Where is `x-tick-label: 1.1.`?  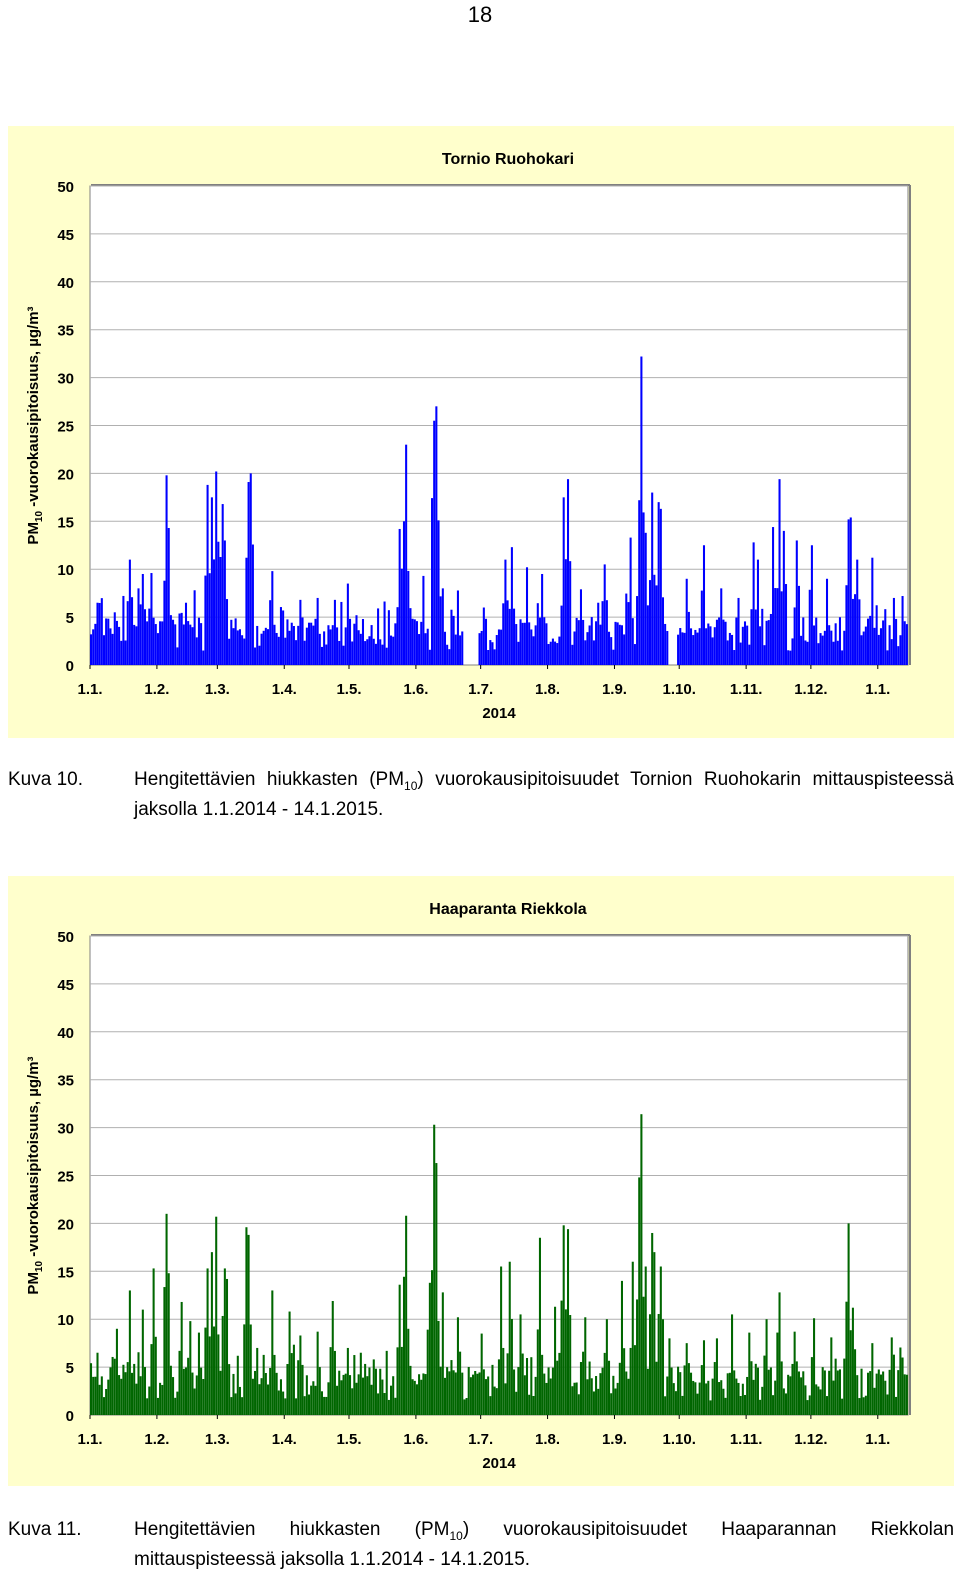 x-tick-label: 1.1. is located at coordinates (877, 1439).